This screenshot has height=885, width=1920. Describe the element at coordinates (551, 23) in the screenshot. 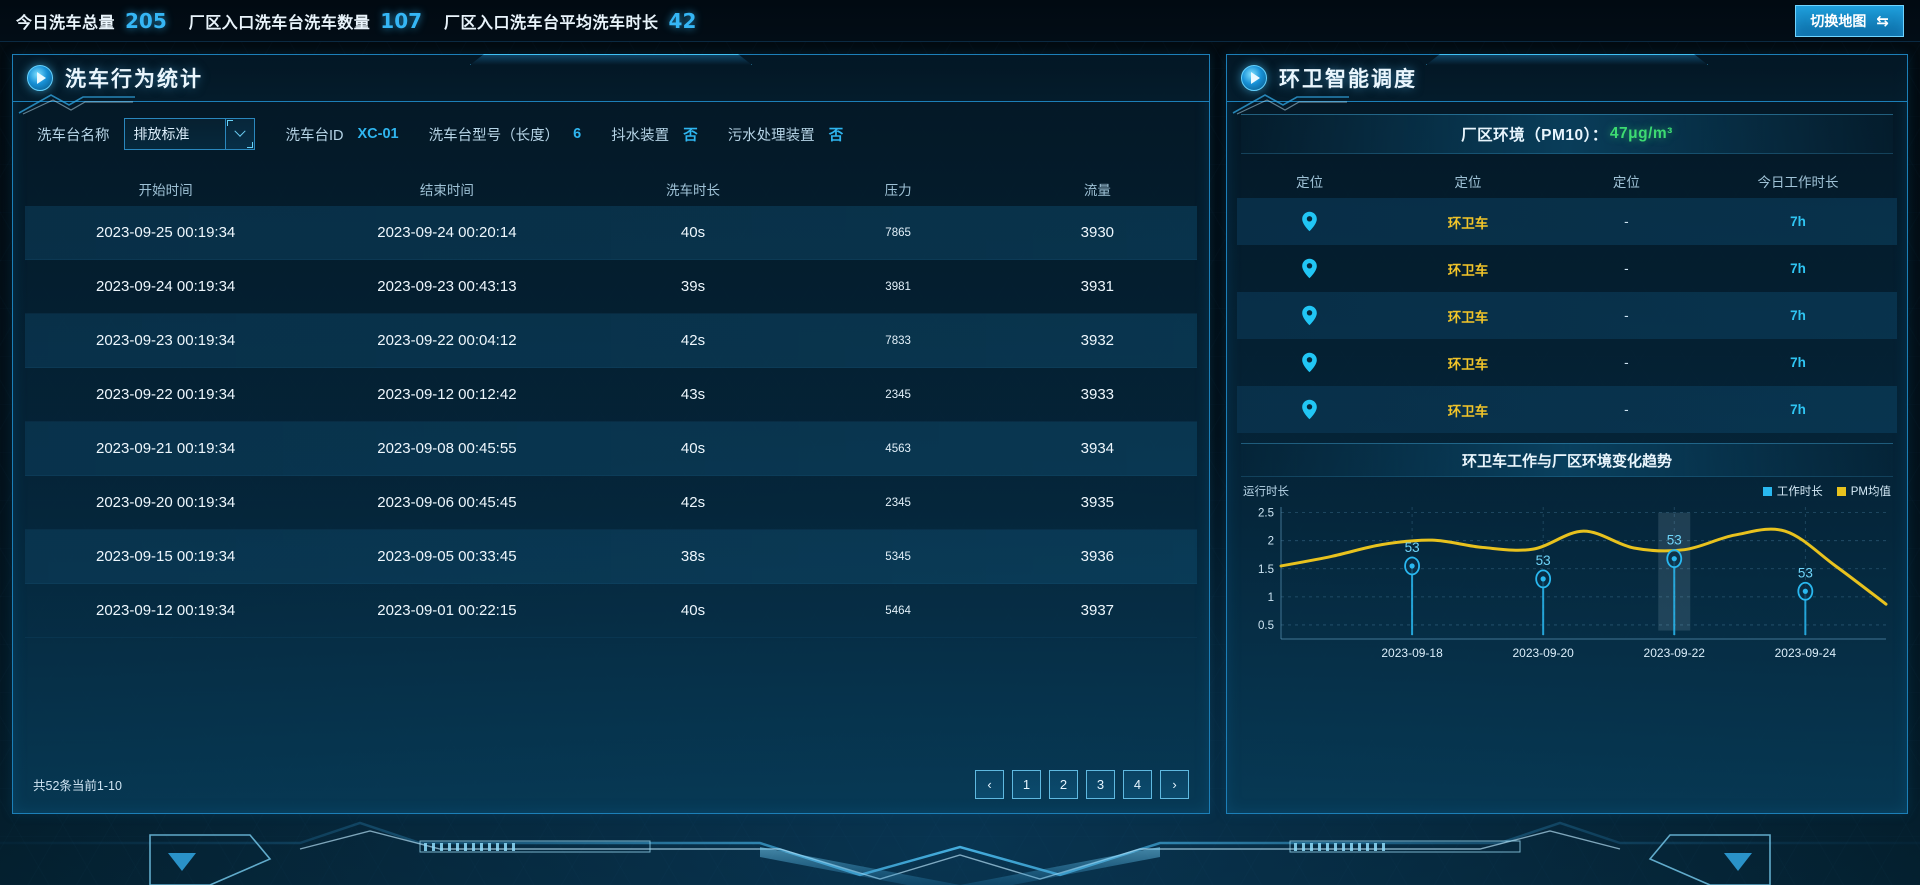

I see `kpi-label: 厂区入口洗车台平均洗车时长` at that location.